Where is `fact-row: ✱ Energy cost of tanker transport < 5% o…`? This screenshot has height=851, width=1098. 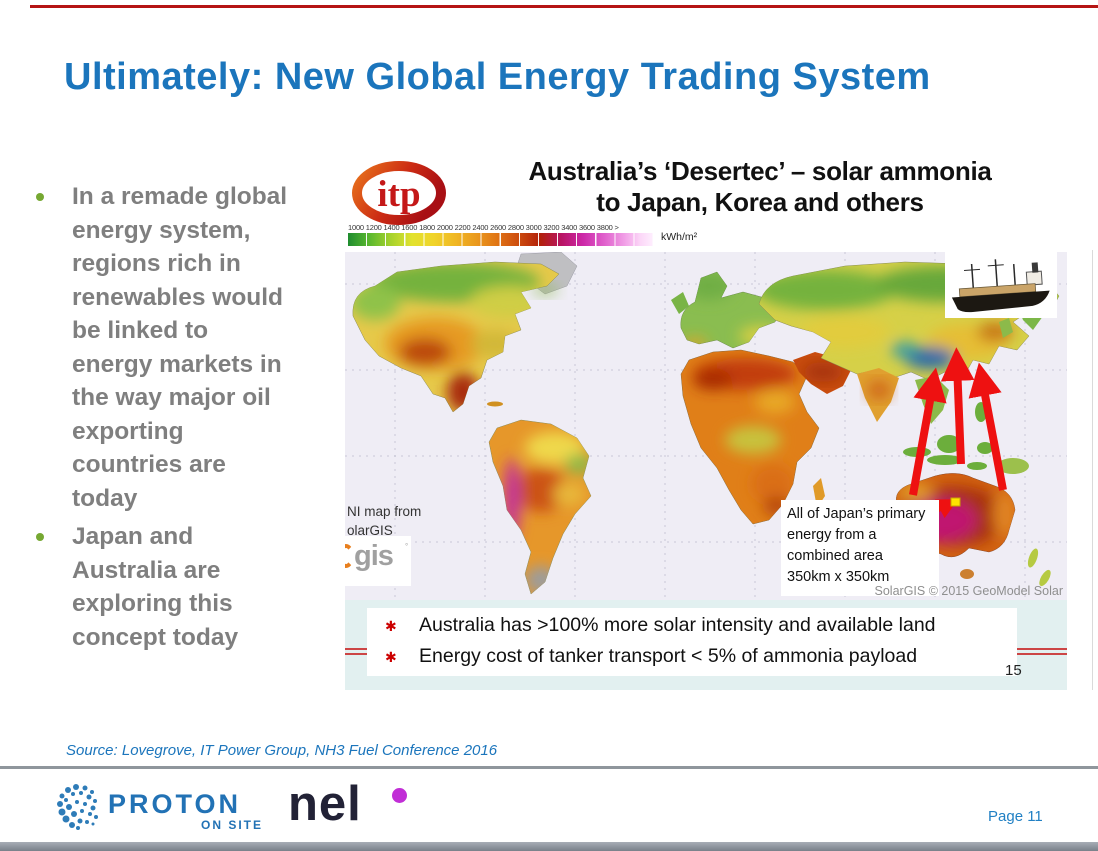 fact-row: ✱ Energy cost of tanker transport < 5% o… is located at coordinates (701, 660).